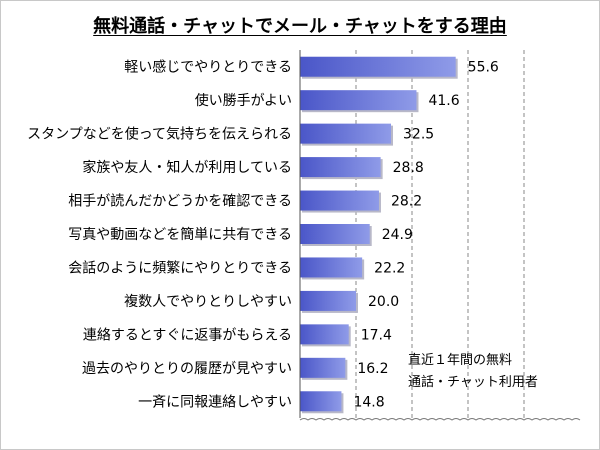 The width and height of the screenshot is (600, 450). What do you see at coordinates (180, 201) in the screenshot?
I see `category-label-4: 相手が読んだかどうかを確認できる` at bounding box center [180, 201].